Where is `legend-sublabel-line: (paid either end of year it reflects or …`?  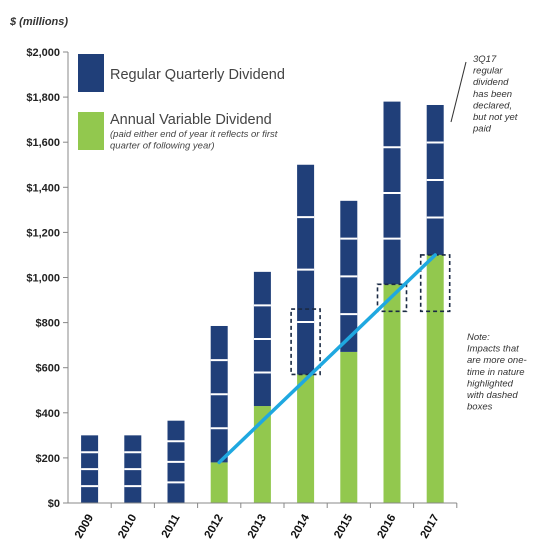
legend-sublabel-line: (paid either end of year it reflects or … is located at coordinates (194, 134).